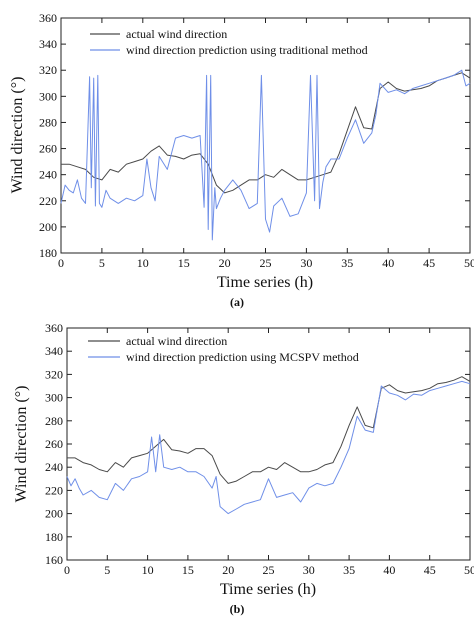 Image resolution: width=474 pixels, height=625 pixels. What do you see at coordinates (269, 430) in the screenshot?
I see `series-line-actual` at bounding box center [269, 430].